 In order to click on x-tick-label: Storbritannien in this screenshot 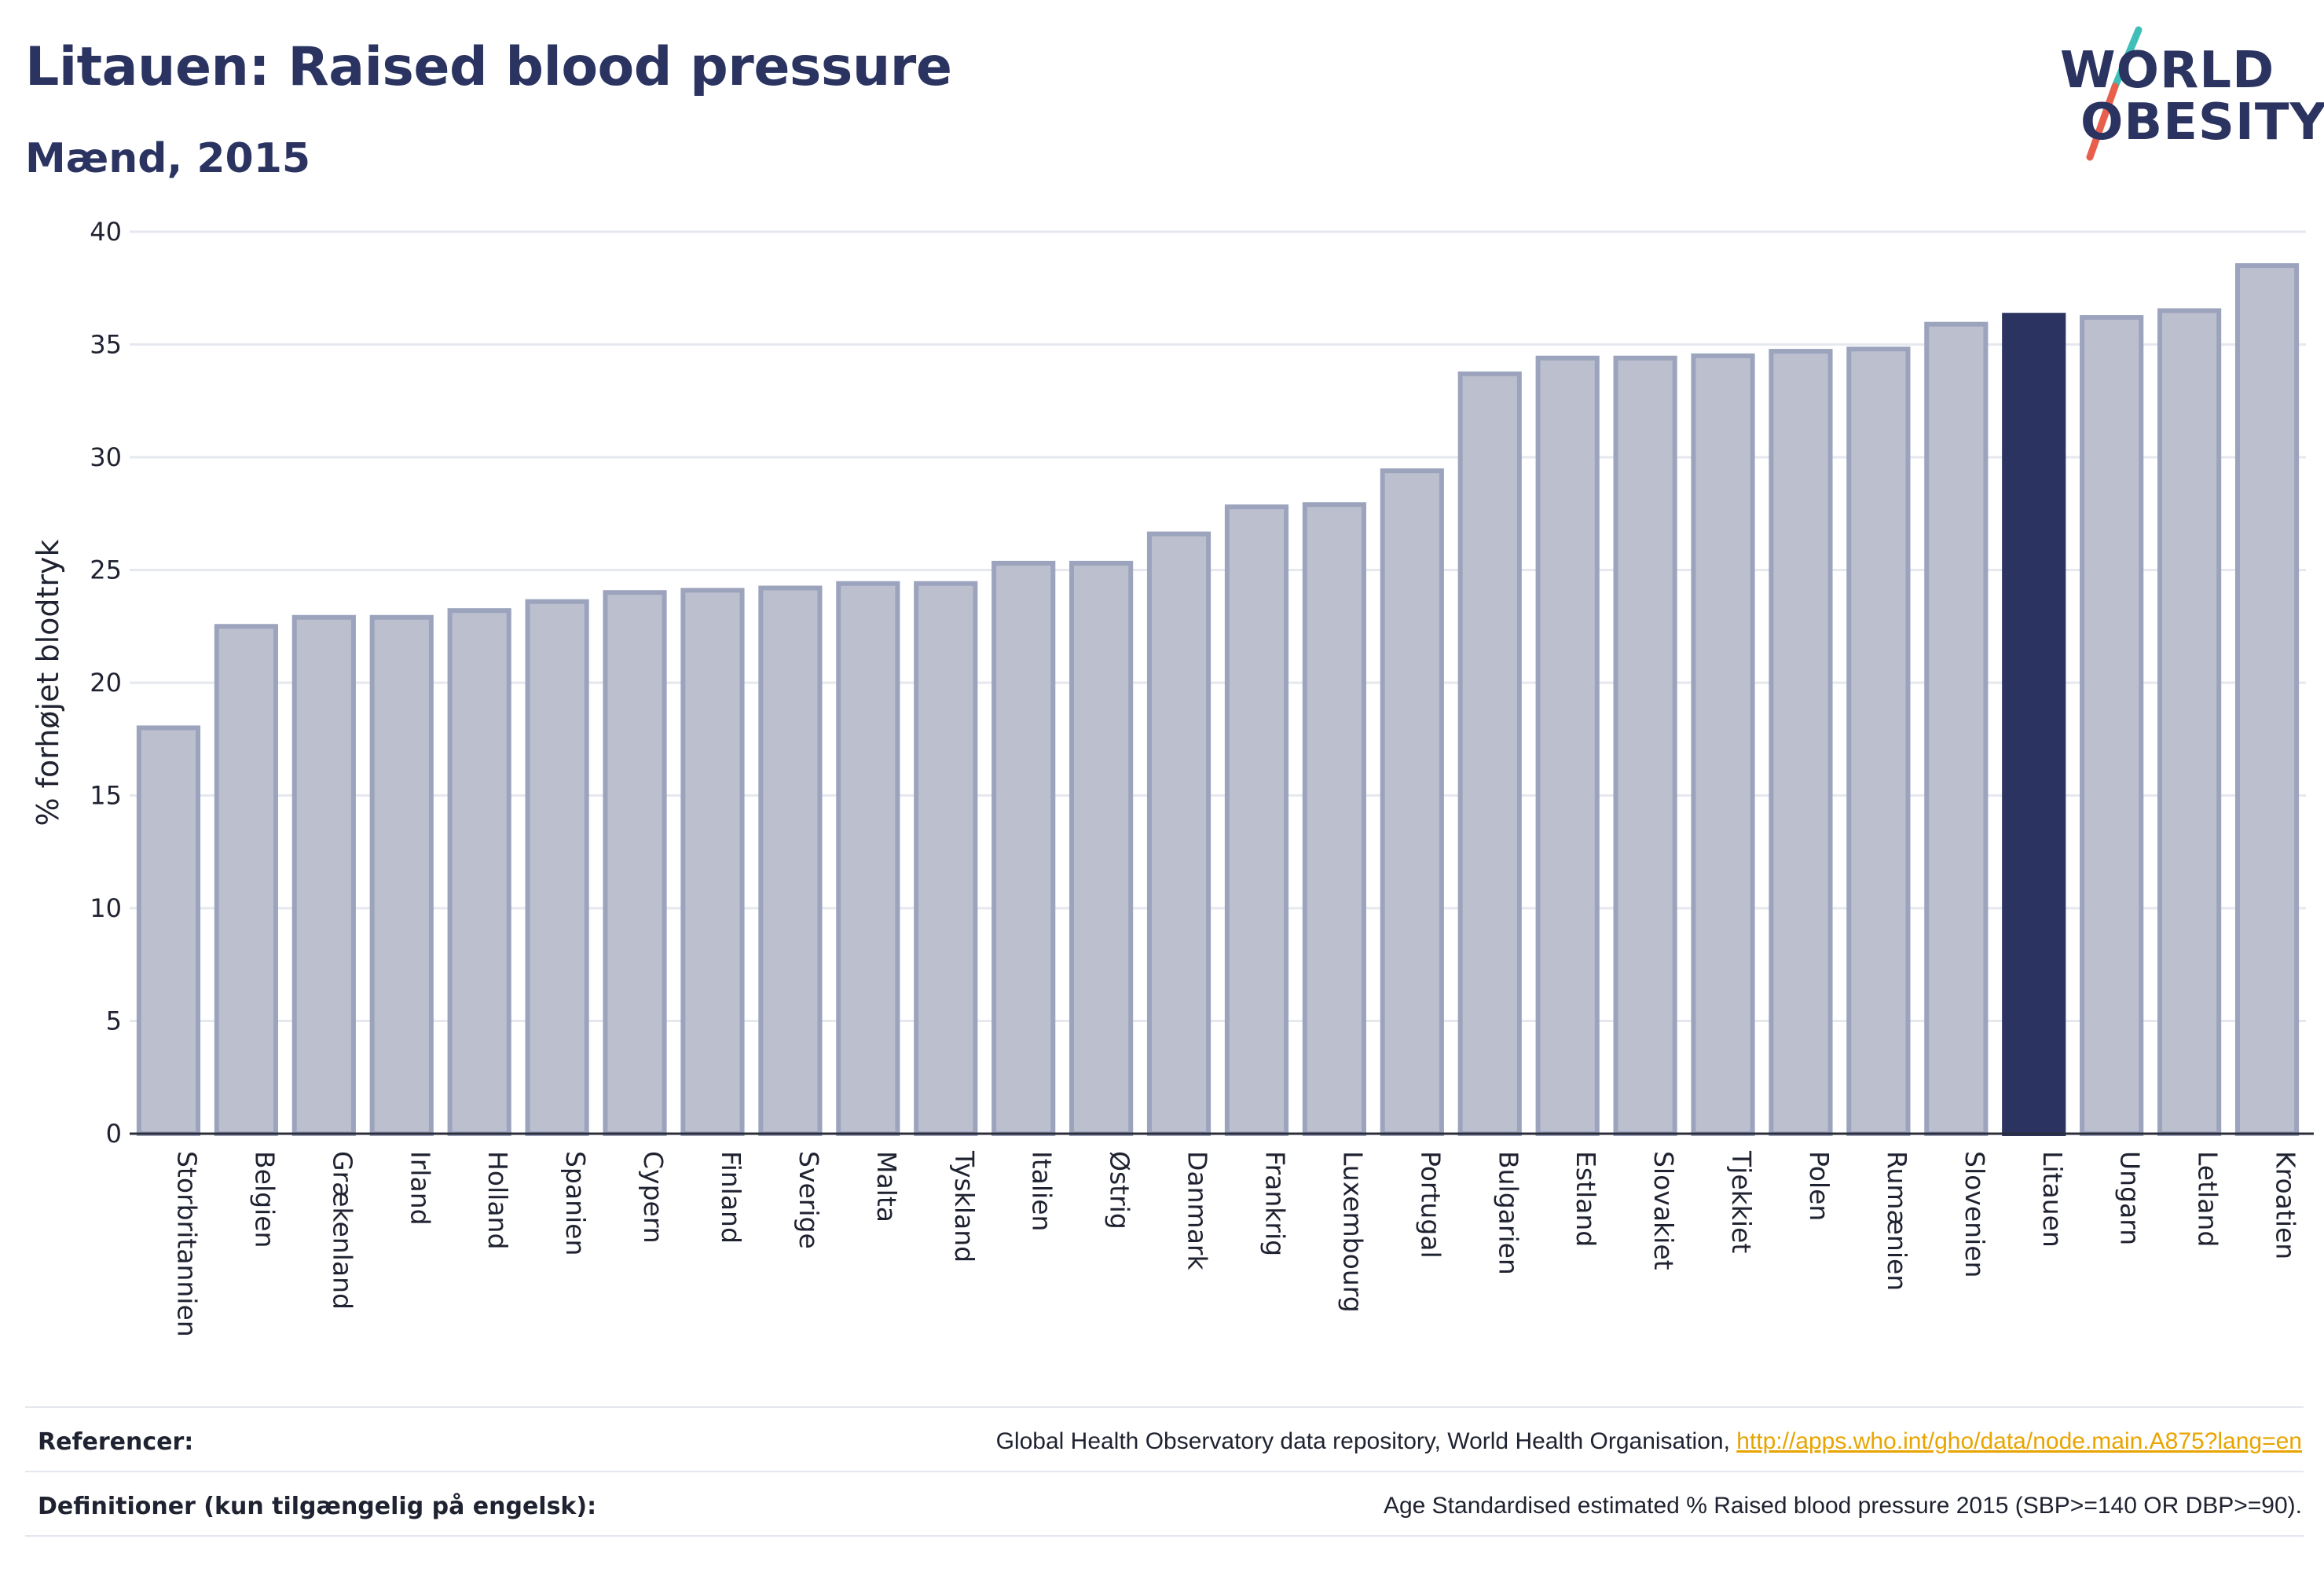, I will do `click(186, 1244)`.